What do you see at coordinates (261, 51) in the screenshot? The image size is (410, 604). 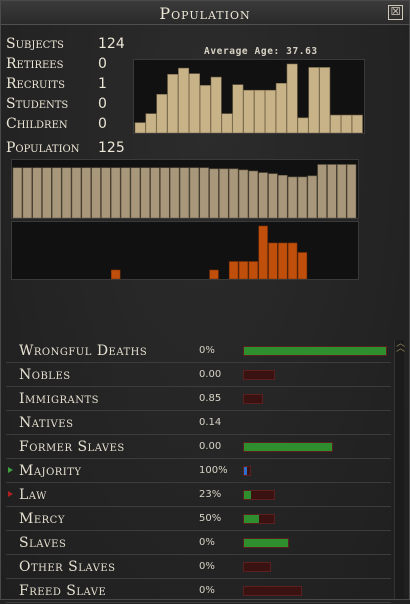 I see `average-age-label: Average Age: 37.63` at bounding box center [261, 51].